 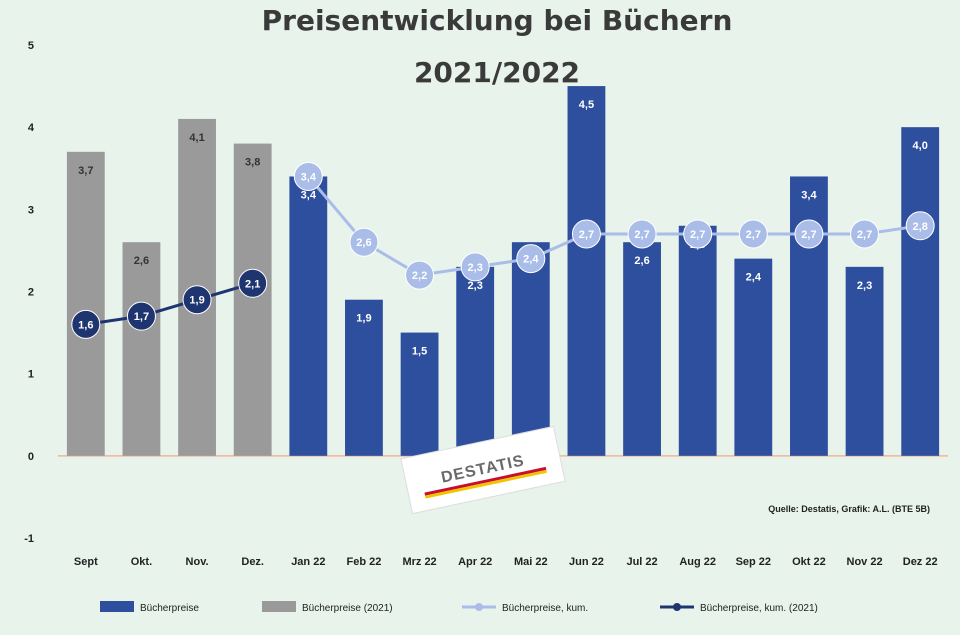 What do you see at coordinates (475, 286) in the screenshot?
I see `bar-value-label: 2,3` at bounding box center [475, 286].